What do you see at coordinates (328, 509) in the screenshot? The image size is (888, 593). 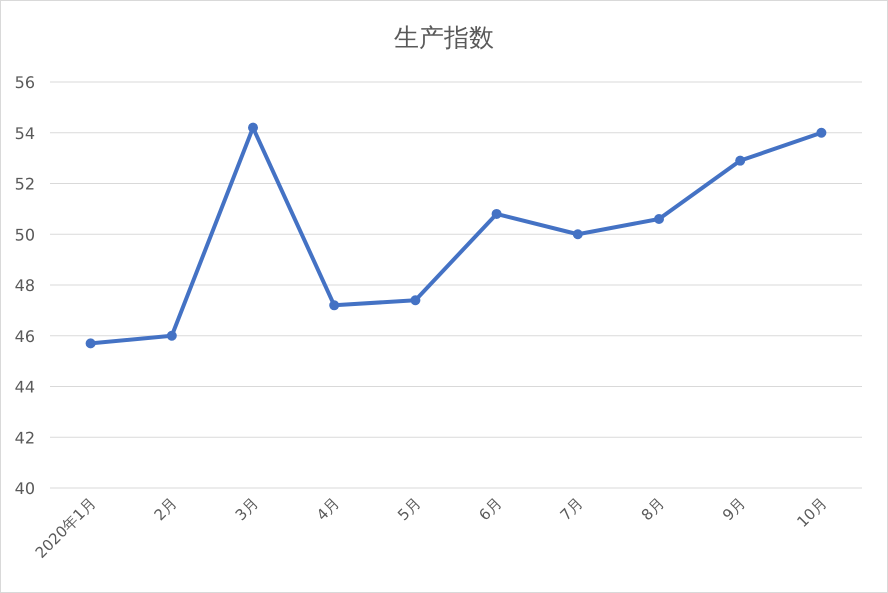 I see `x-tick-label: 4月` at bounding box center [328, 509].